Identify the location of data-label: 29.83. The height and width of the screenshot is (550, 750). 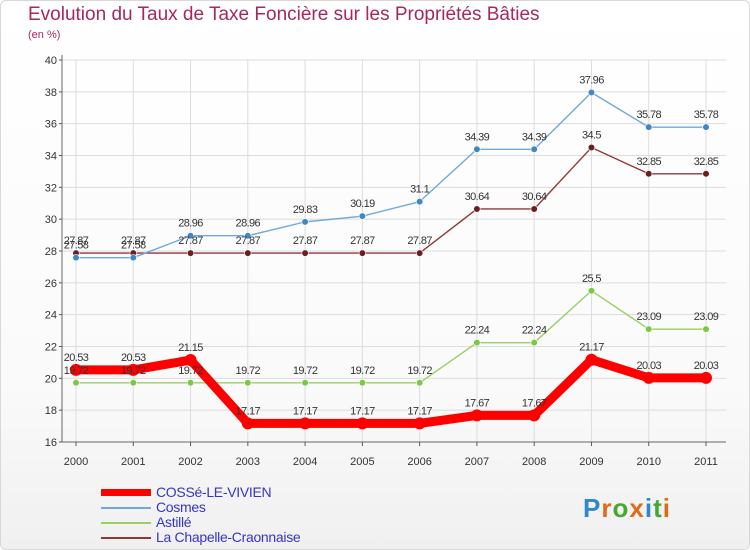
(305, 210).